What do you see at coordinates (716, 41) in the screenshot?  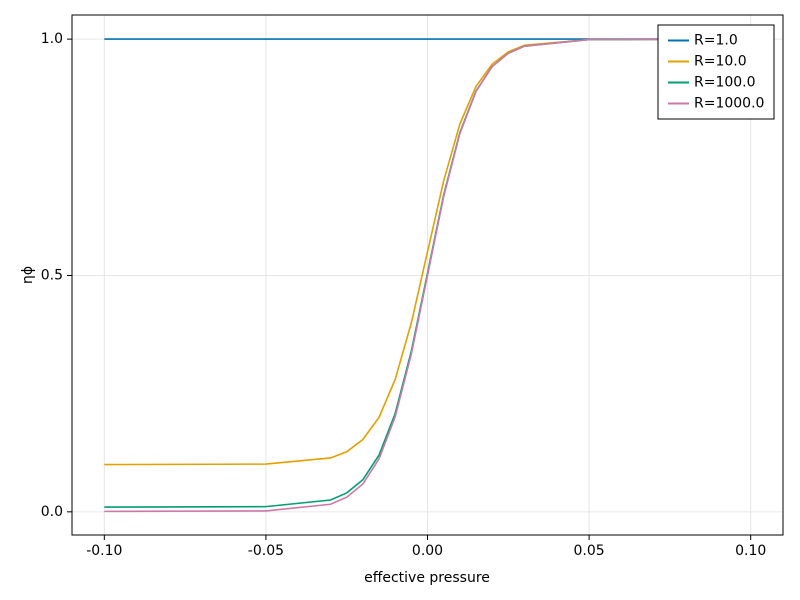 I see `legend-label: R=1.0` at bounding box center [716, 41].